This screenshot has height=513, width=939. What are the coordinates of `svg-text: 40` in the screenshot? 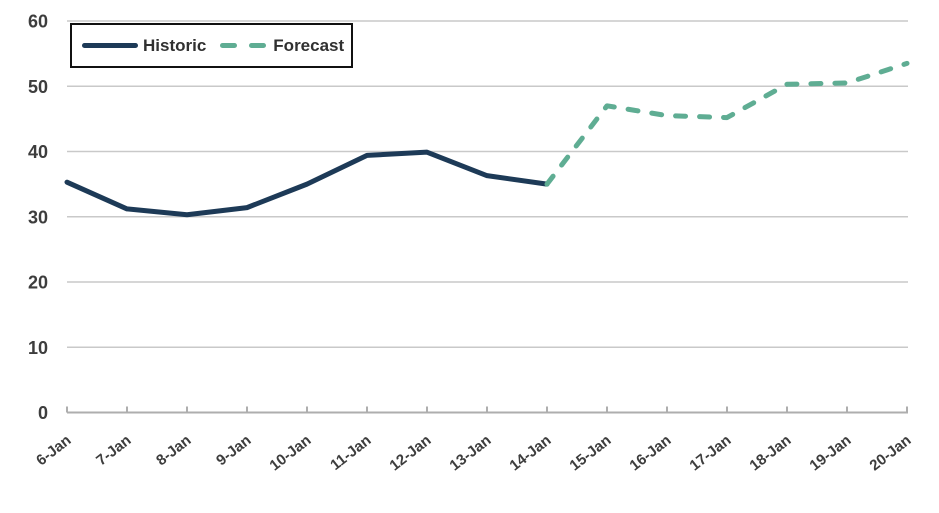 It's located at (38, 152).